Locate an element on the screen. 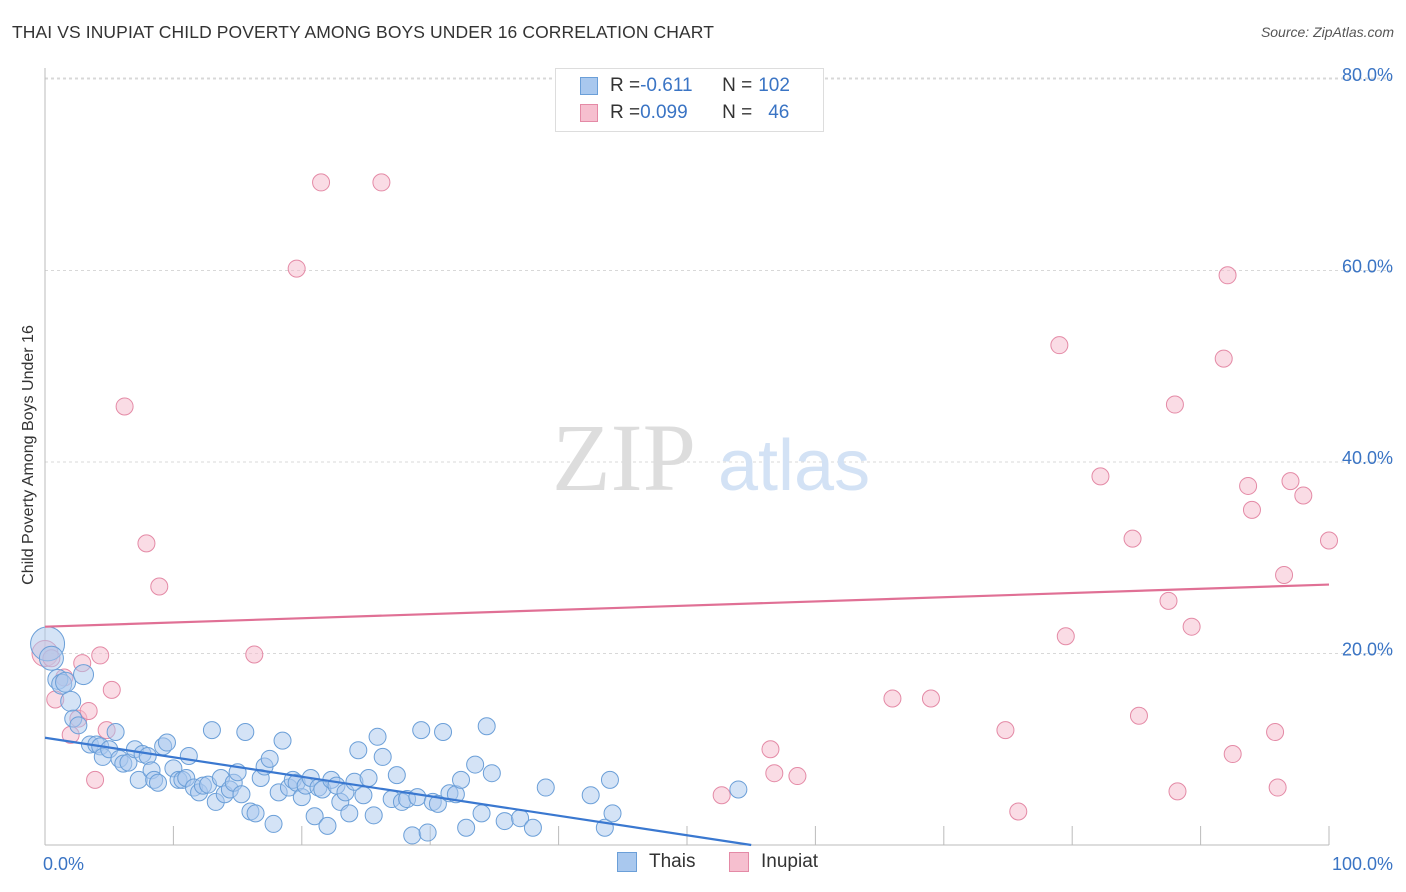  thais-trend-line is located at coordinates (398, 791).